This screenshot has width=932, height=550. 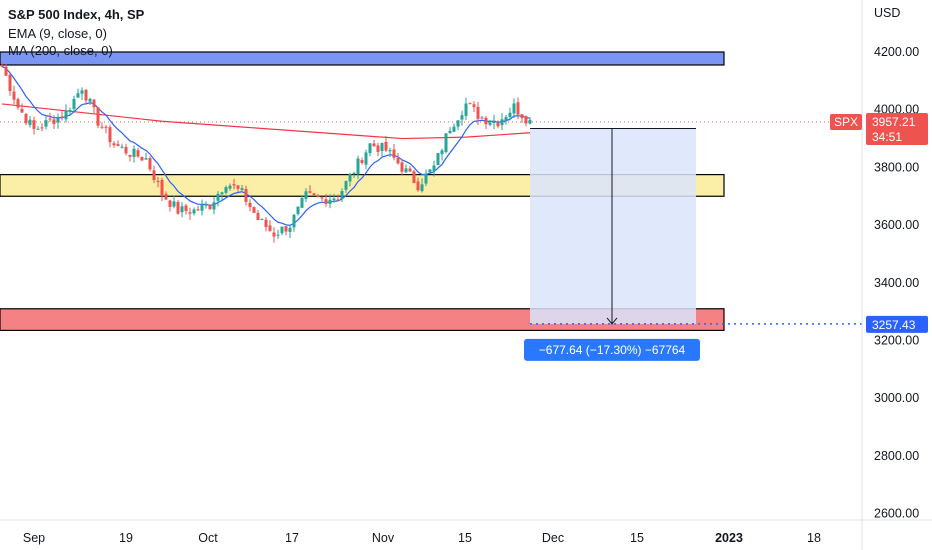 I want to click on time-tick-label: Nov, so click(x=383, y=538).